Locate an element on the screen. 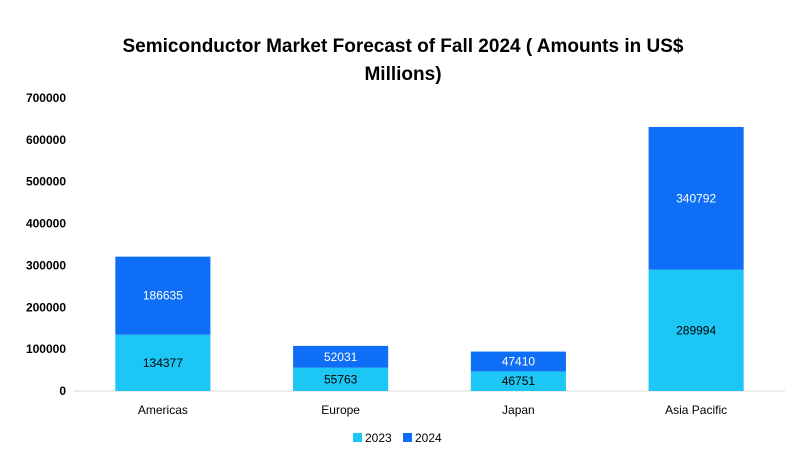 This screenshot has width=807, height=457. y-tick-label: 500000 is located at coordinates (46, 182).